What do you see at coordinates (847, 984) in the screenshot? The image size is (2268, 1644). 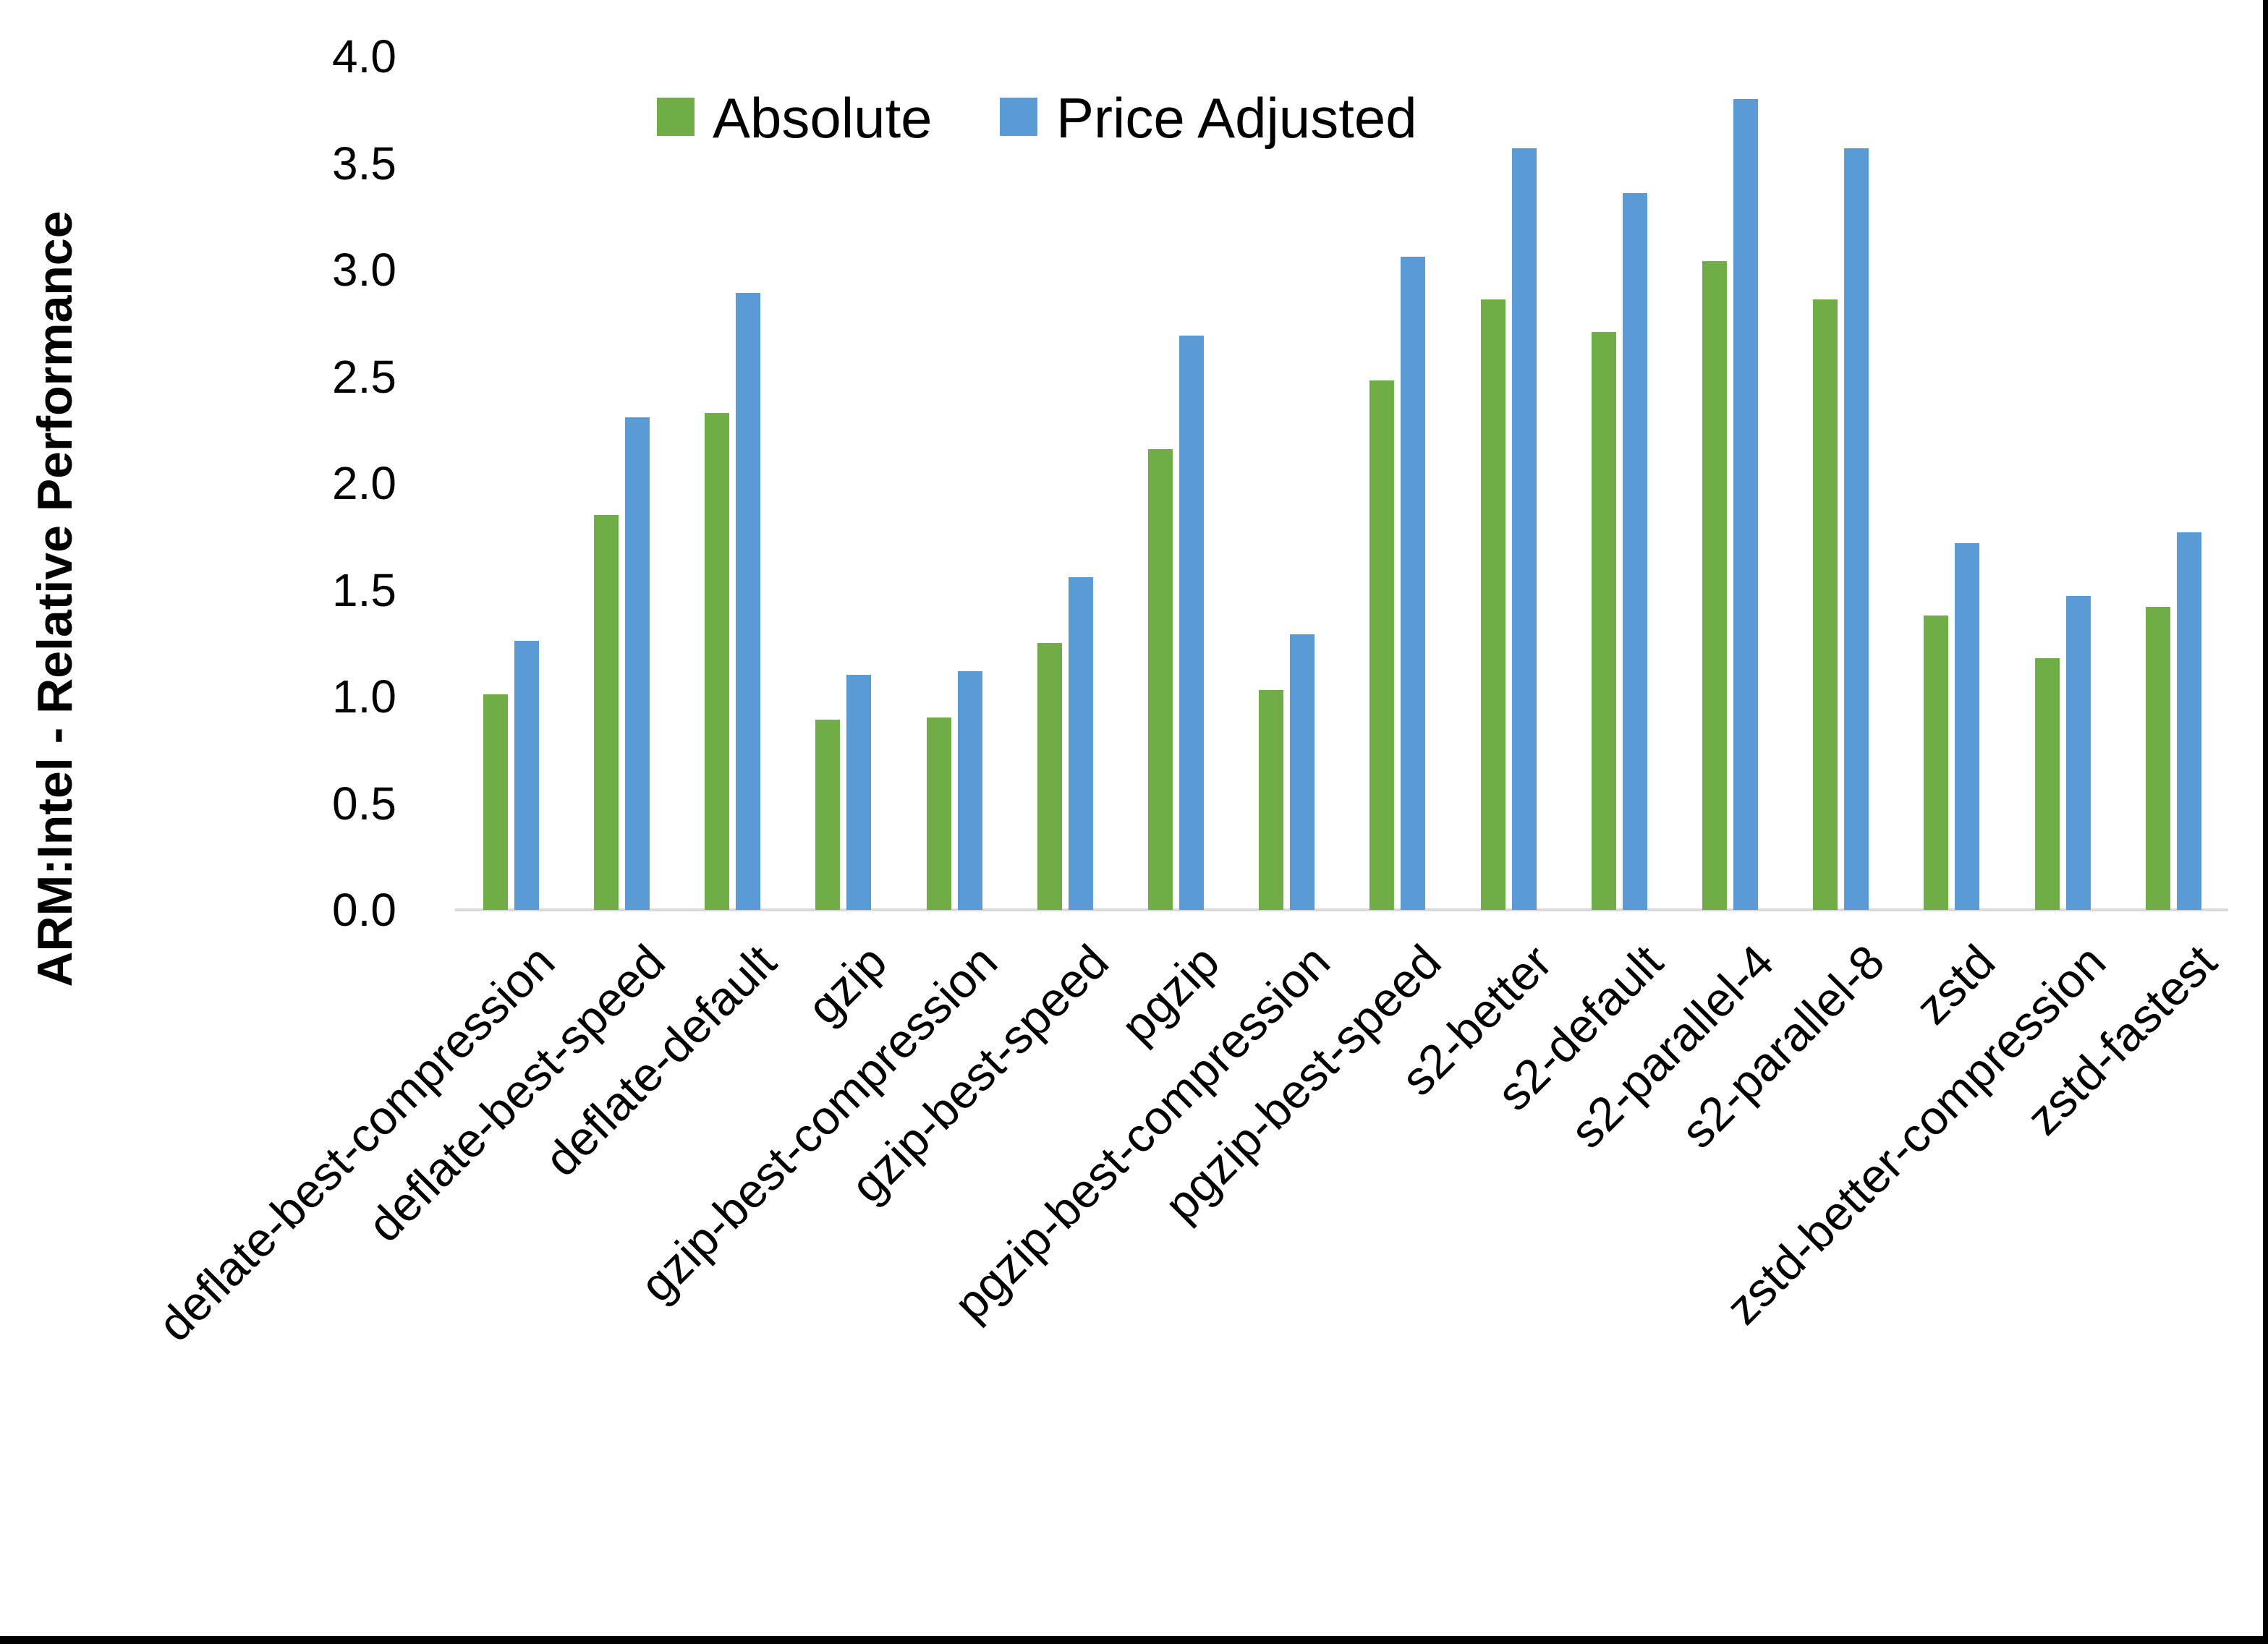 I see `x-axis-label: gzip` at bounding box center [847, 984].